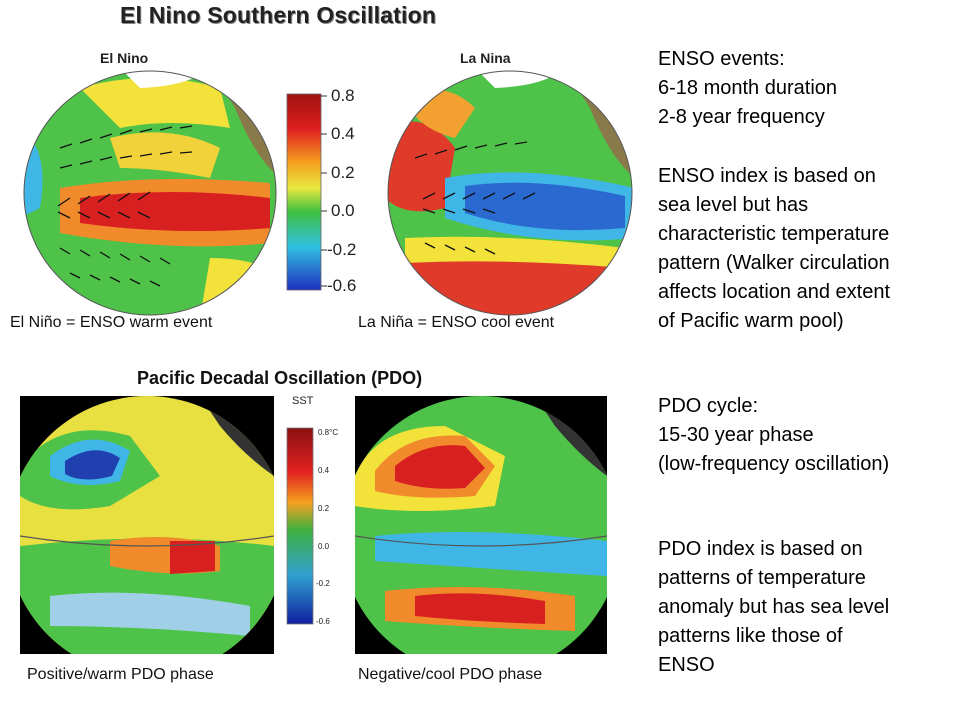 Image resolution: width=960 pixels, height=720 pixels. What do you see at coordinates (741, 117) in the screenshot?
I see `note-line: 2-8 year frequency` at bounding box center [741, 117].